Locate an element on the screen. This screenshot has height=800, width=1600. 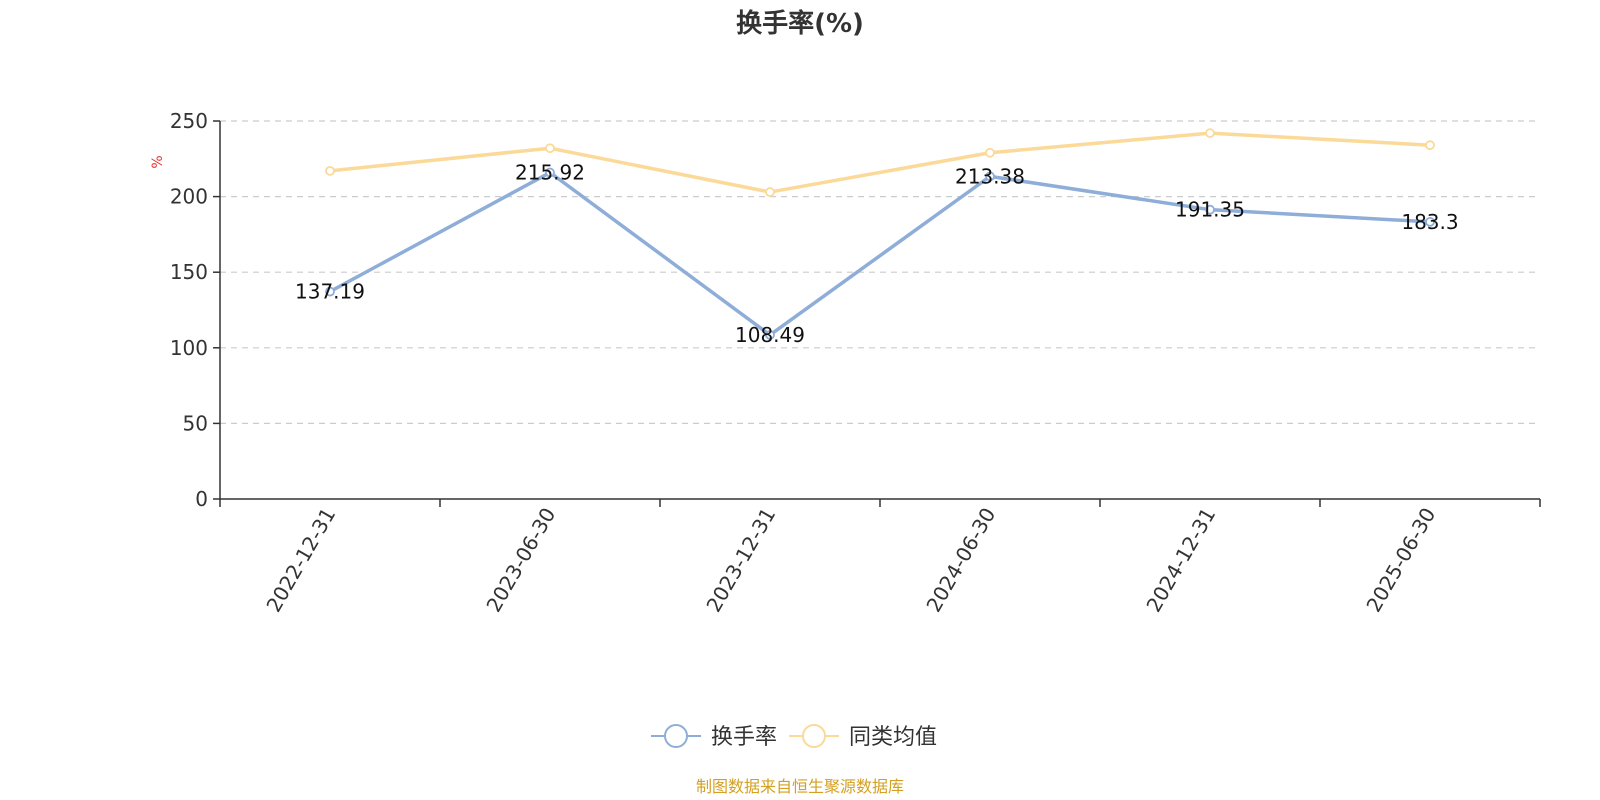
x-tick-label: 2023-06-30 is located at coordinates (520, 560).